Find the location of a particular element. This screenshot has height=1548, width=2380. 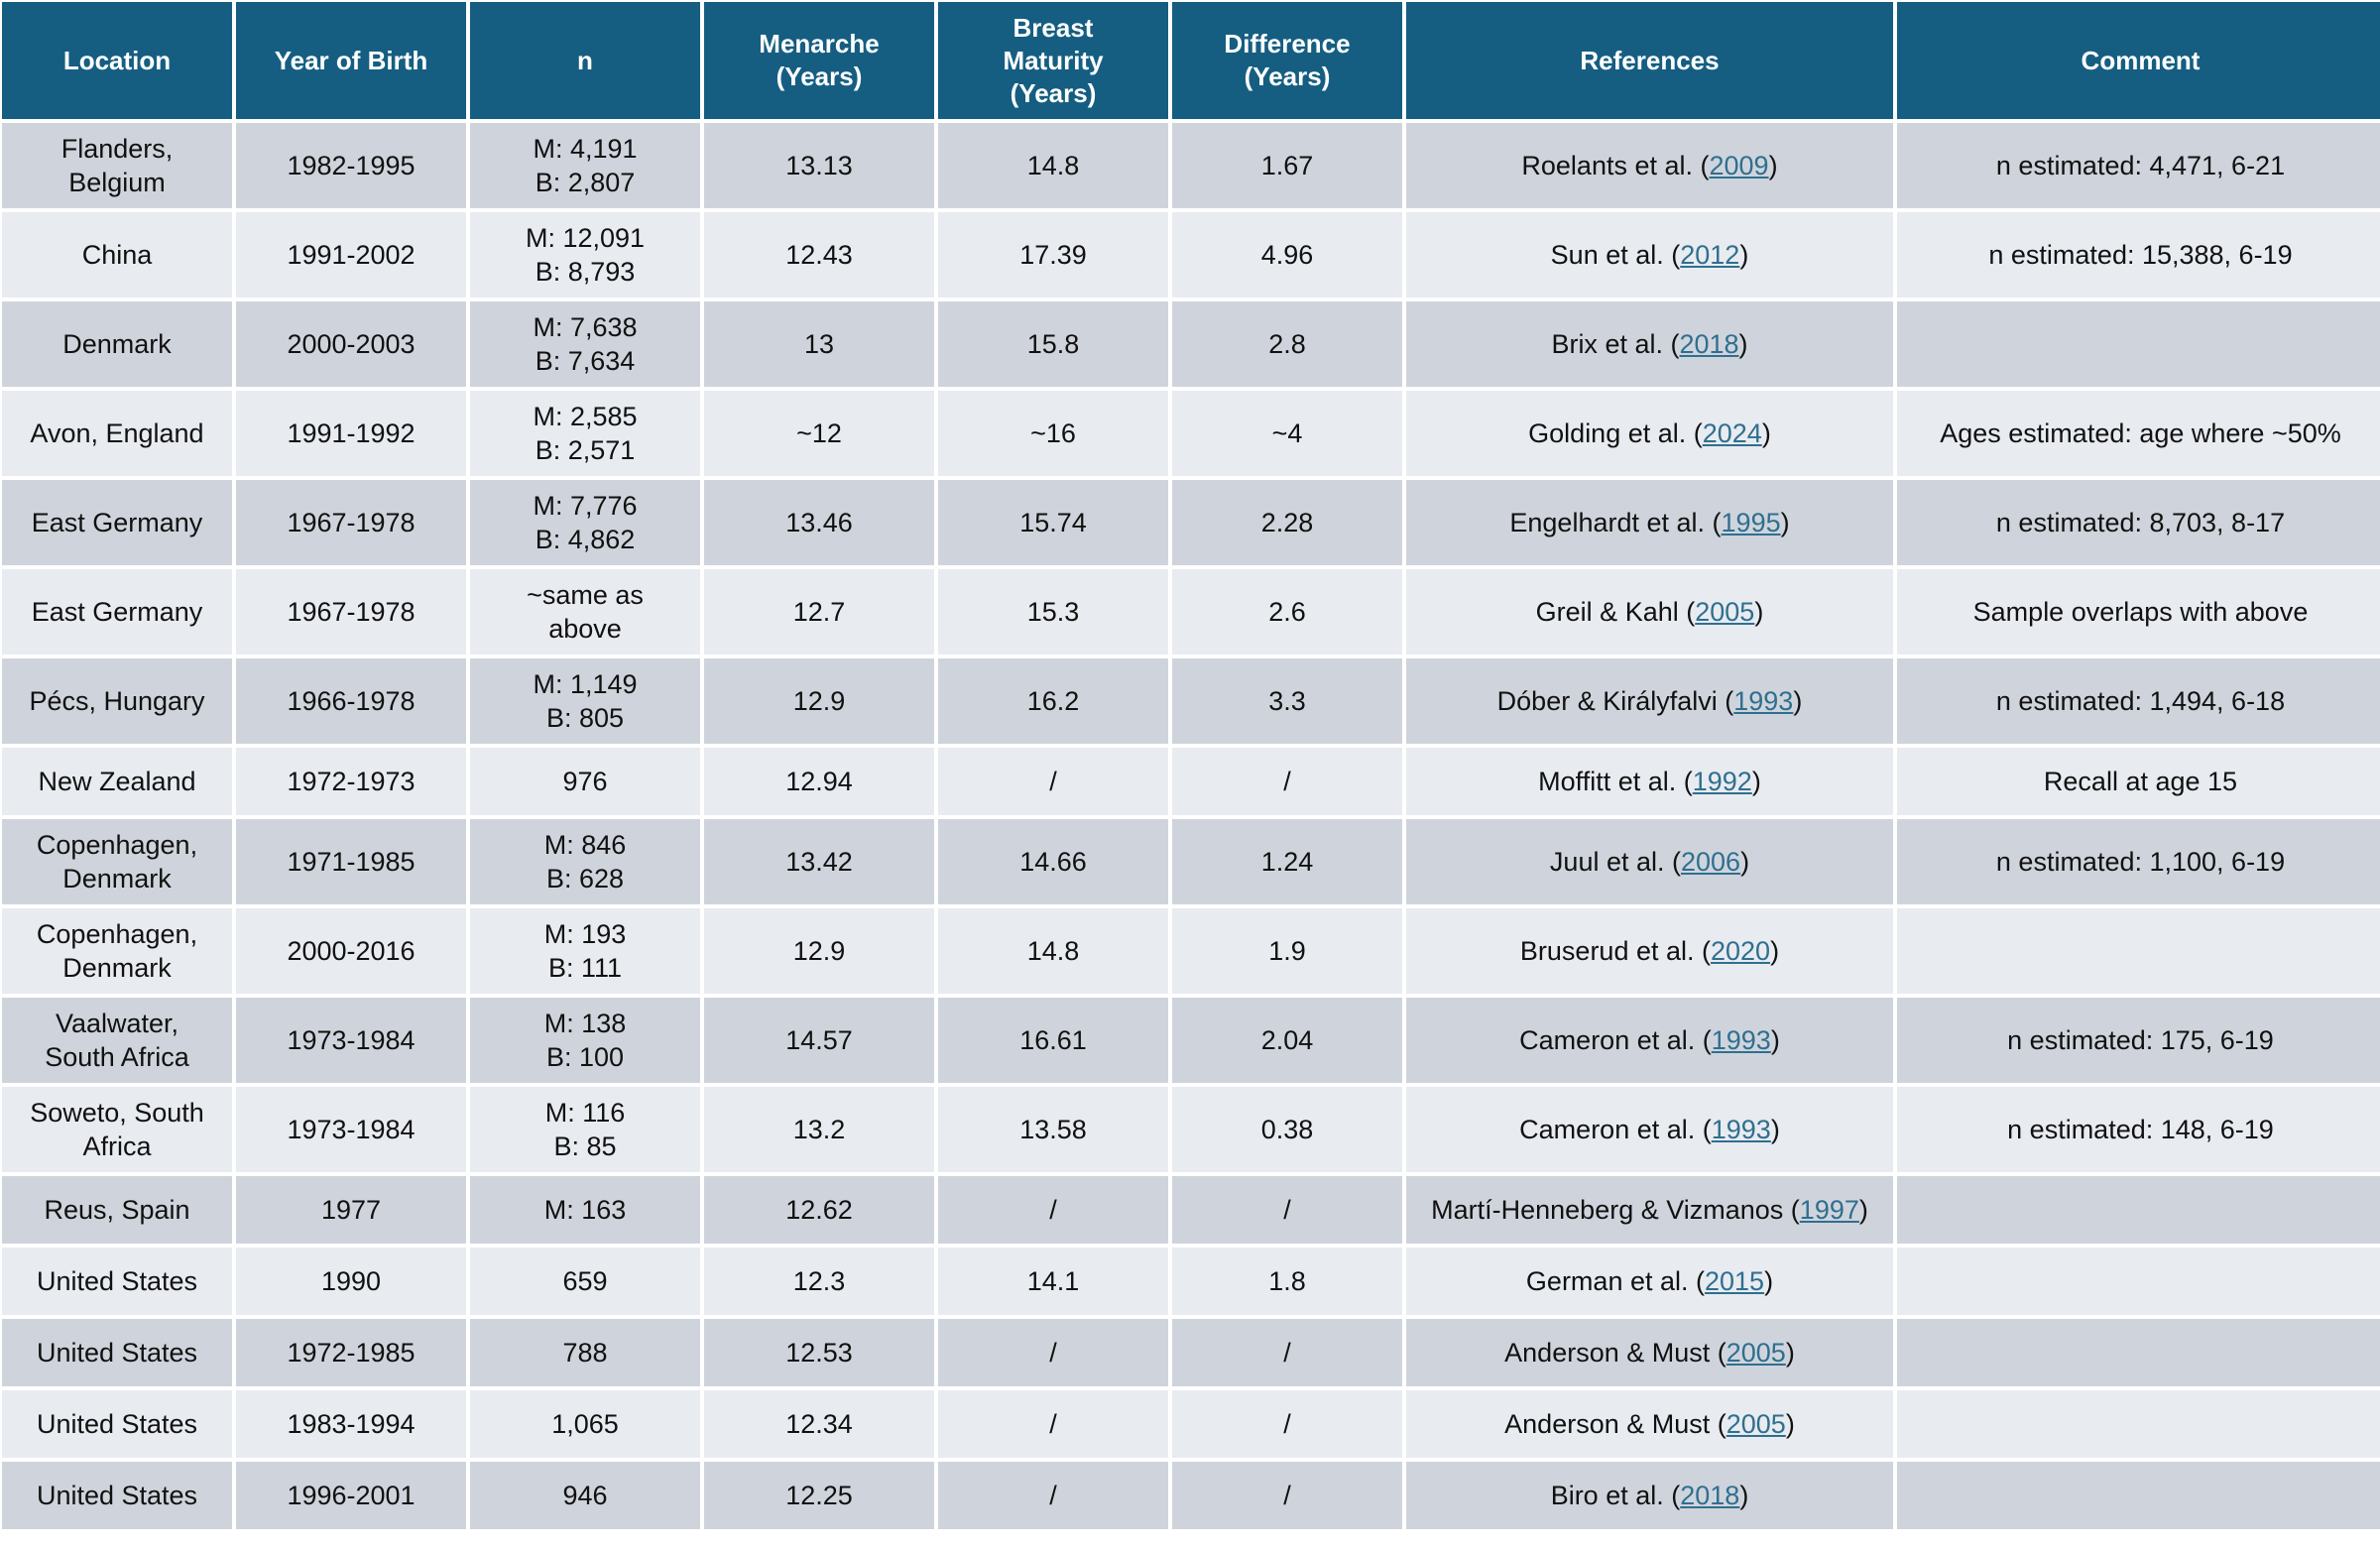

cell-location-line: Africa is located at coordinates (117, 1146).